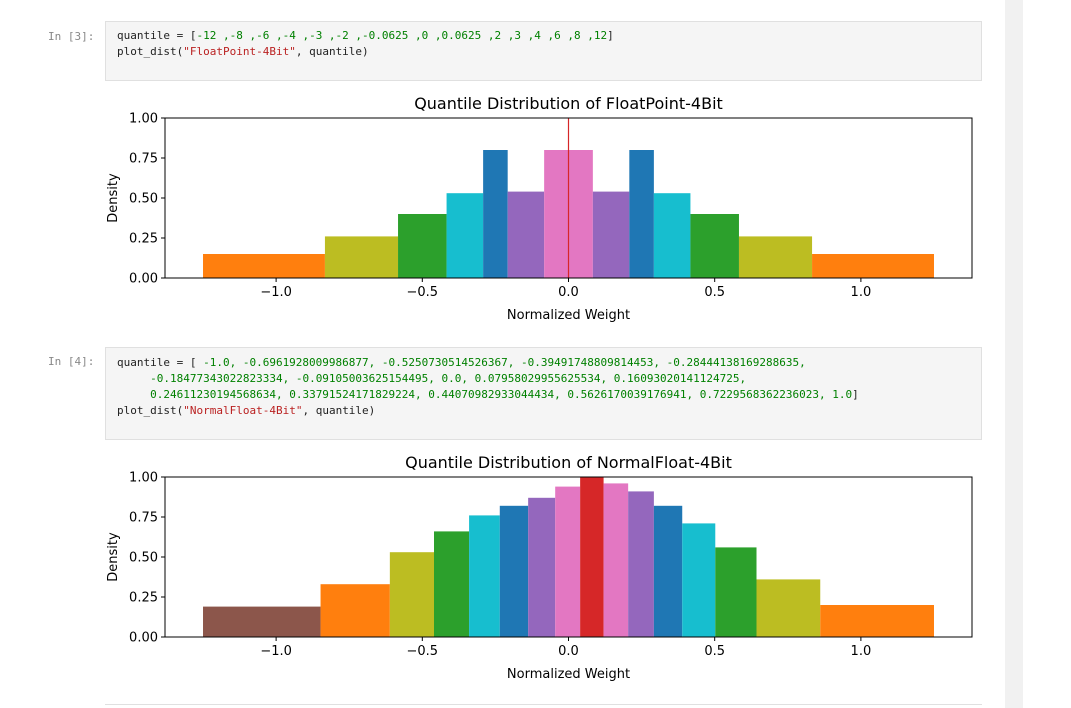 This screenshot has height=708, width=1071. I want to click on scrollbar, so click(1014, 354).